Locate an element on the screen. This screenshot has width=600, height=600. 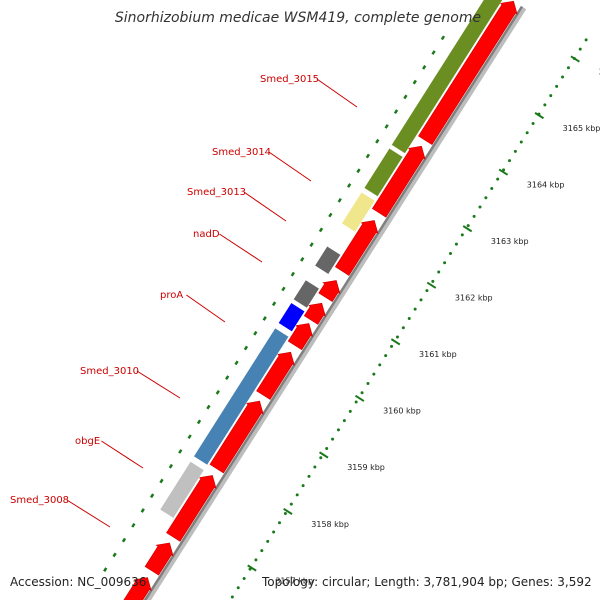
gene-label-smed-3014: Smed_3014 is located at coordinates (241, 152).